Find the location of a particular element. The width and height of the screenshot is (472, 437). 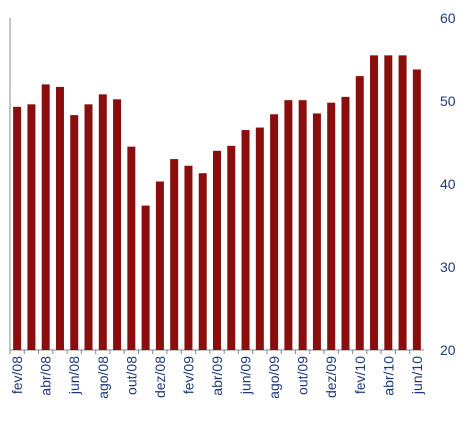

y-tick-label: 60 is located at coordinates (448, 18).